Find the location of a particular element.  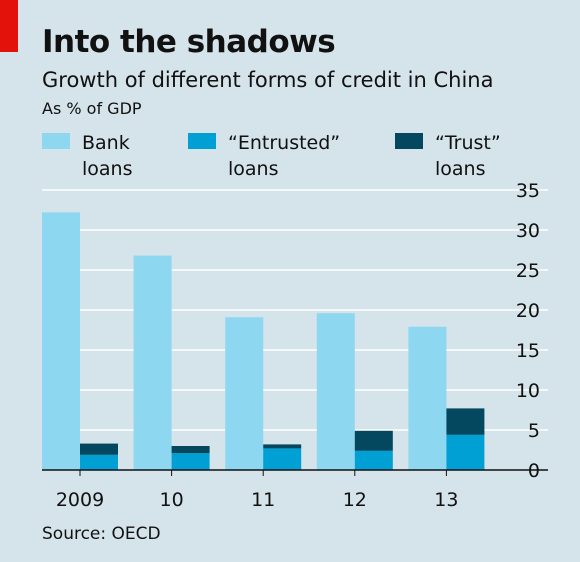

x-tick-label: 12 is located at coordinates (355, 500).